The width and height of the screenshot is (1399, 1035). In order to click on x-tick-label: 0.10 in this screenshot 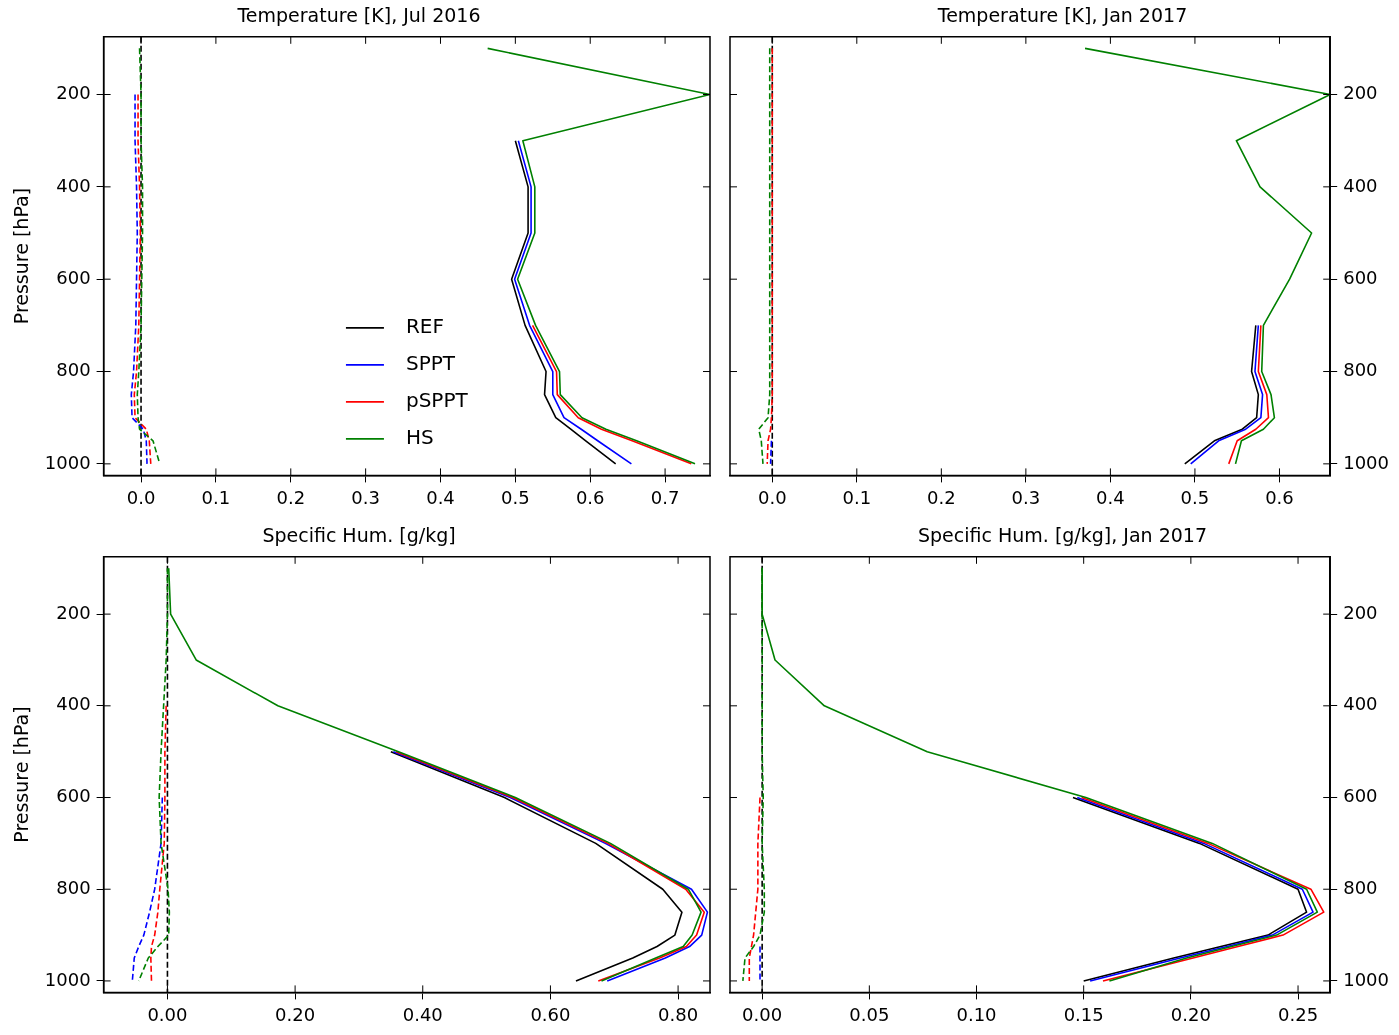, I will do `click(976, 1014)`.